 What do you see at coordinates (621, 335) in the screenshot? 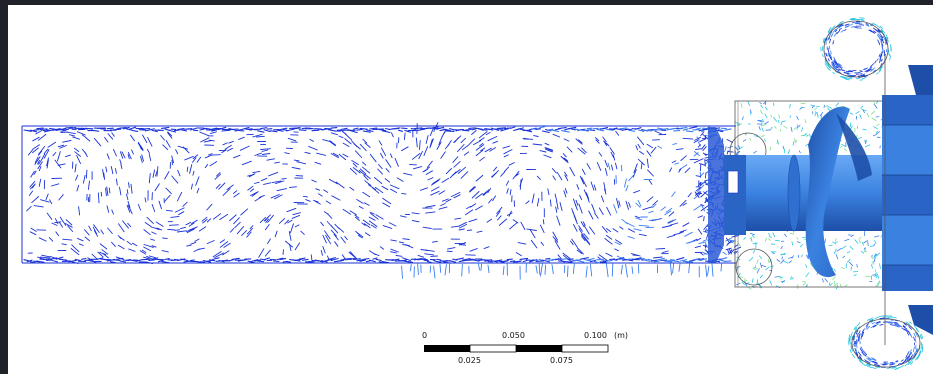
I see `scale-unit: (m)` at bounding box center [621, 335].